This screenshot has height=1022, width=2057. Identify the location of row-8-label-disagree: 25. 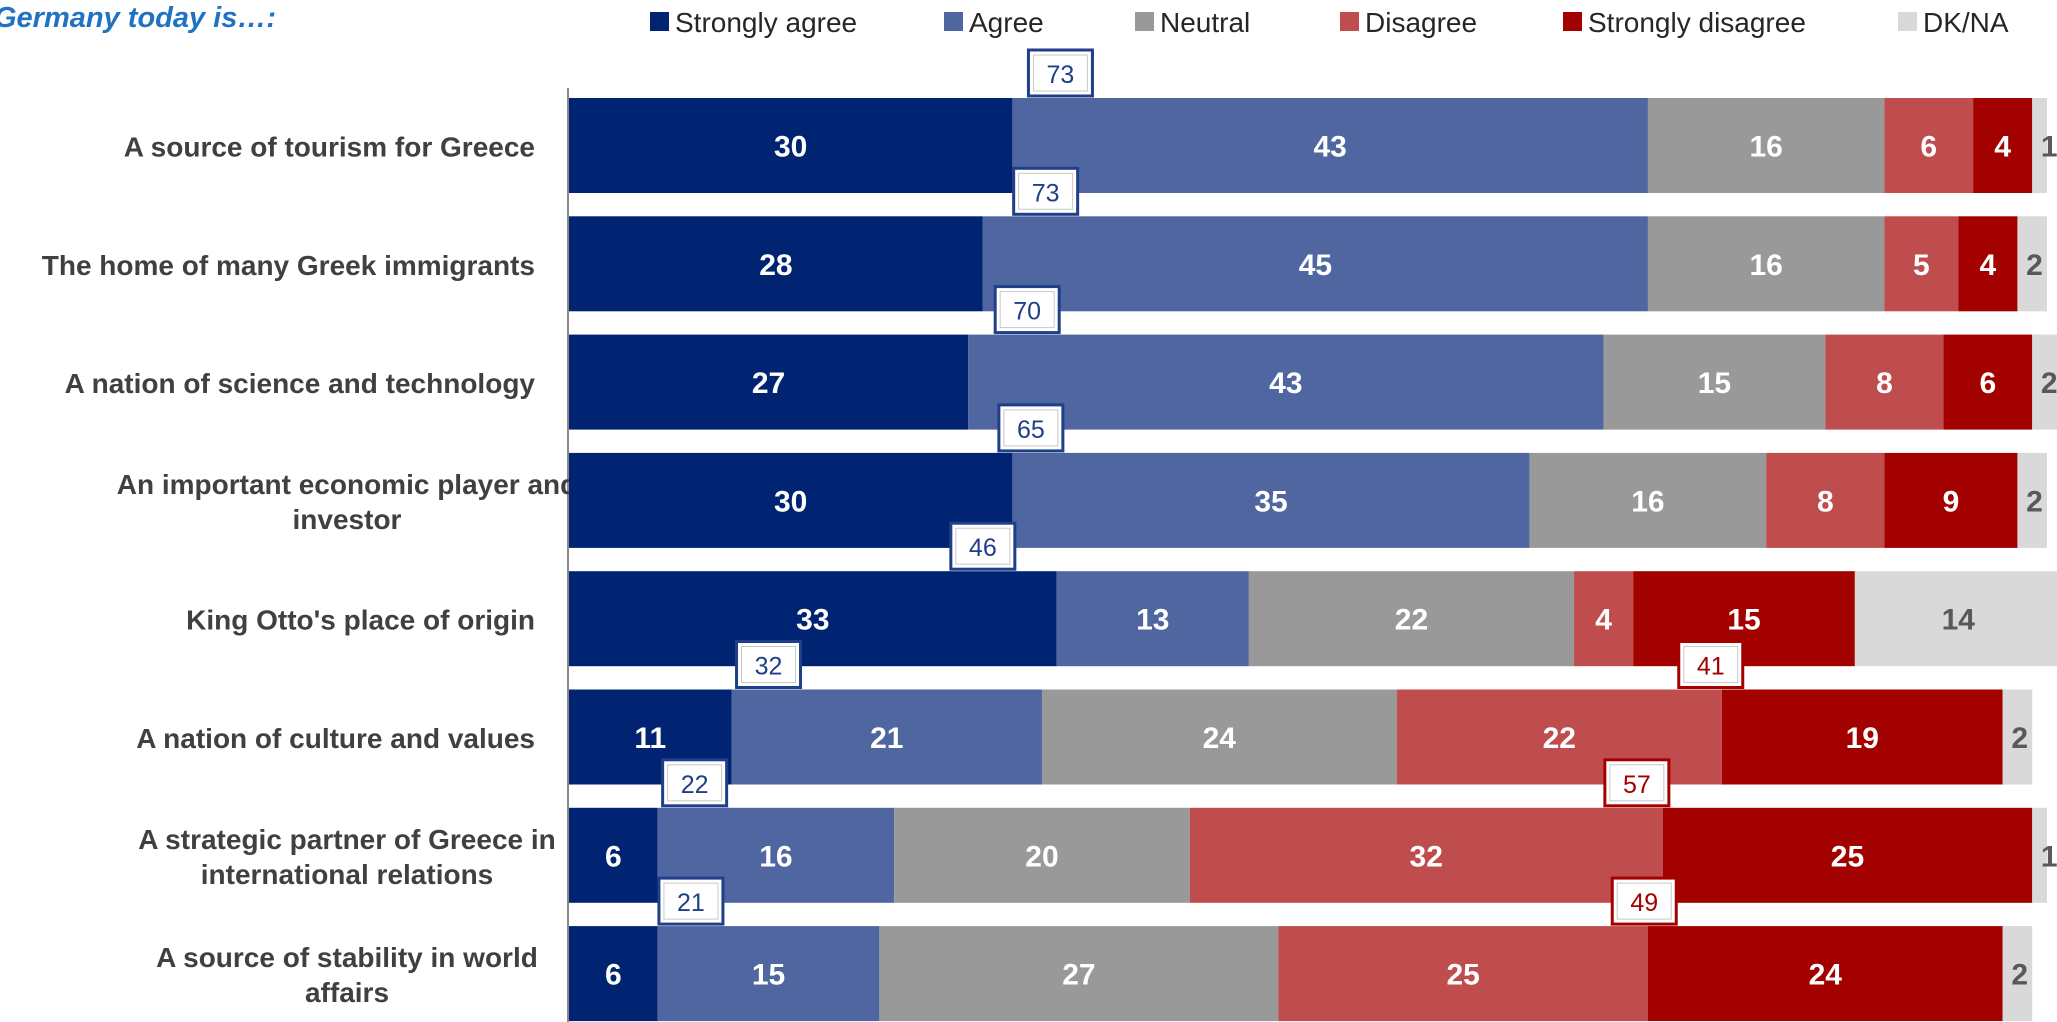
(1463, 975).